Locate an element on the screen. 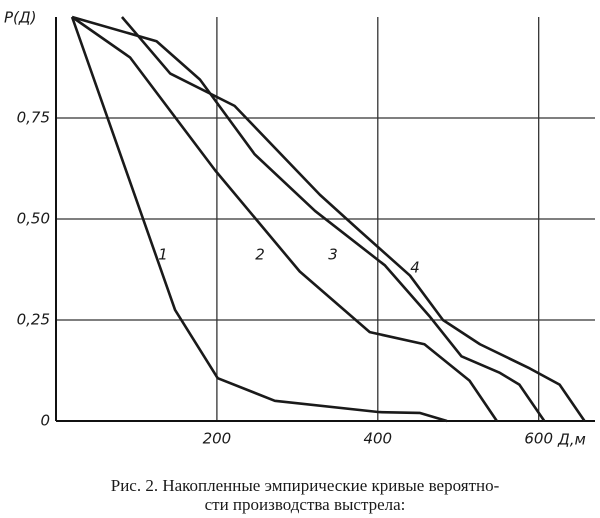  curve-label: 4 is located at coordinates (415, 268).